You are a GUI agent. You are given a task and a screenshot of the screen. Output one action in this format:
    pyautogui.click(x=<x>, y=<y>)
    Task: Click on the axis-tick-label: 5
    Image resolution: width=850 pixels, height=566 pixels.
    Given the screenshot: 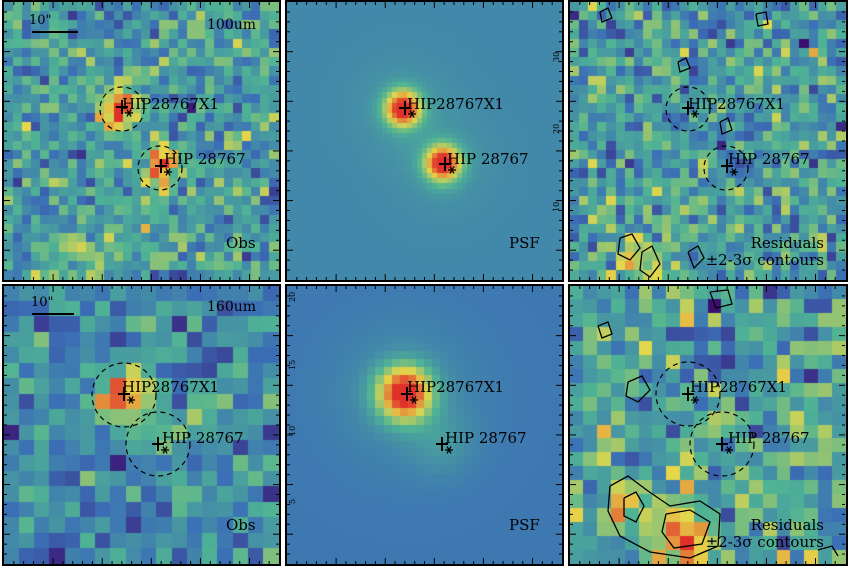 What is the action you would take?
    pyautogui.click(x=292, y=501)
    